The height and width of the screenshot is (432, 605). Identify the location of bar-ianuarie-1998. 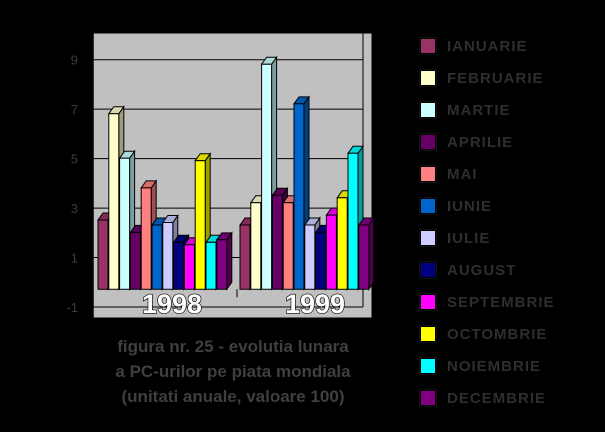
(103, 254).